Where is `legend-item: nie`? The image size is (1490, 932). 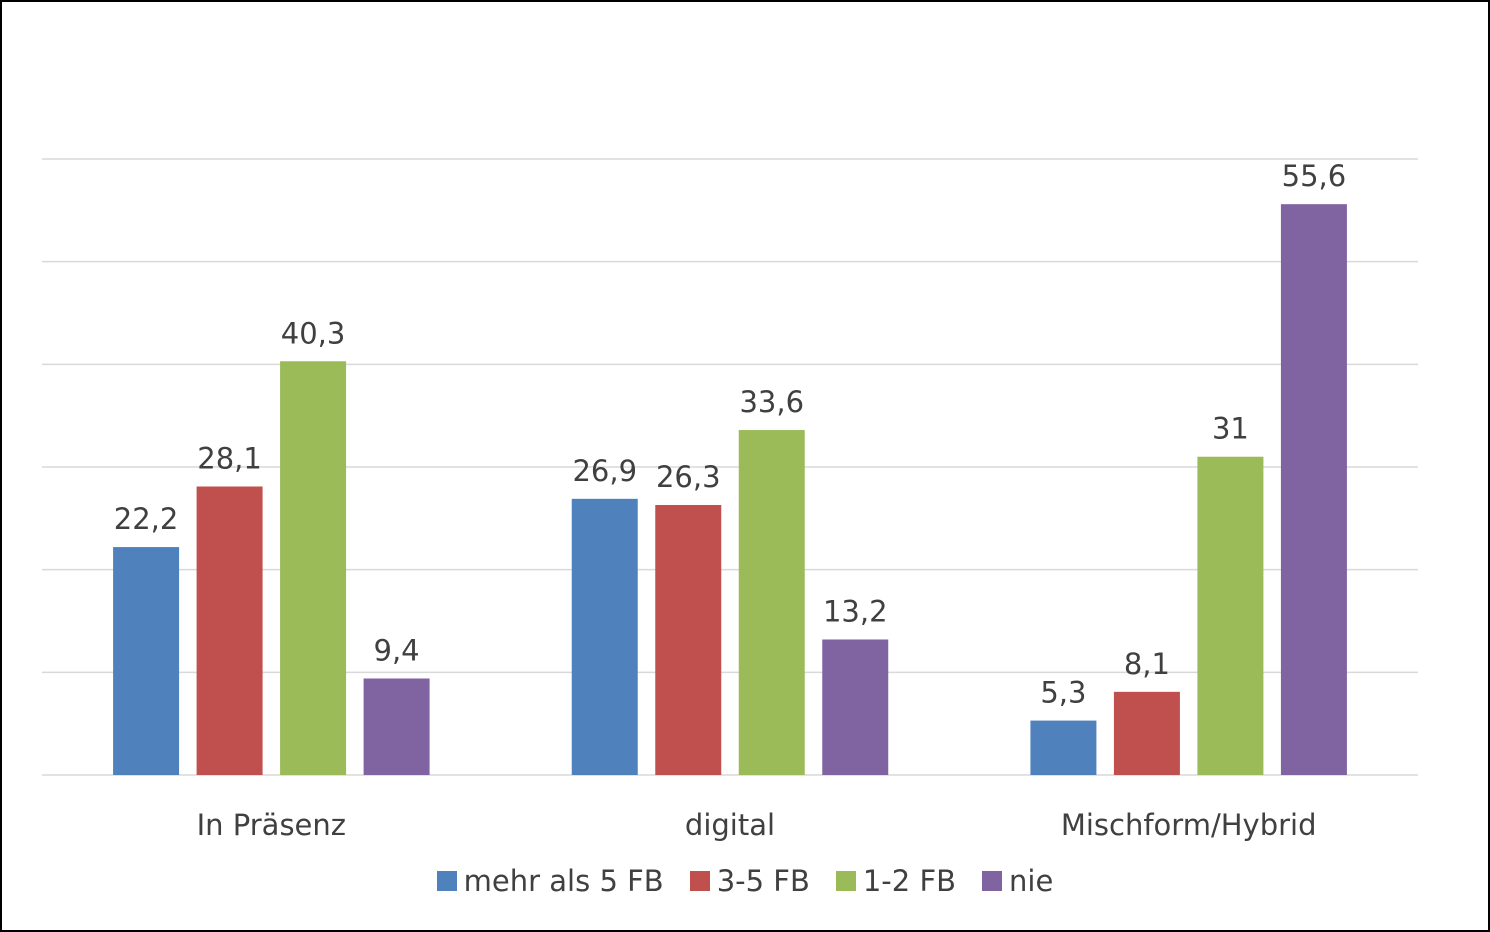 legend-item: nie is located at coordinates (1017, 881).